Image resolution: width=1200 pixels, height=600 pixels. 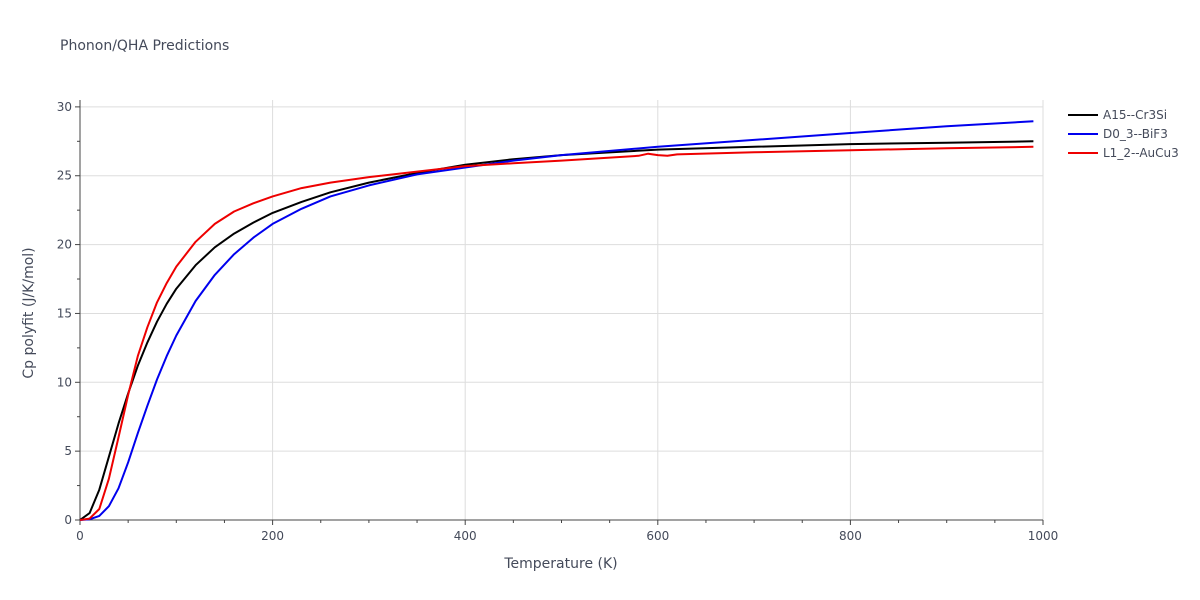 What do you see at coordinates (465, 536) in the screenshot?
I see `x-tick-label: 400` at bounding box center [465, 536].